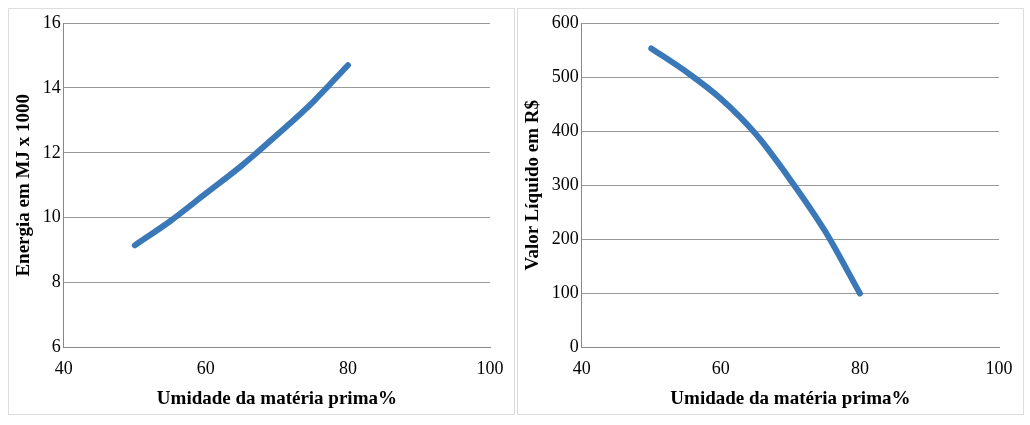  Describe the element at coordinates (51, 151) in the screenshot. I see `y-tick-label: 12` at that location.